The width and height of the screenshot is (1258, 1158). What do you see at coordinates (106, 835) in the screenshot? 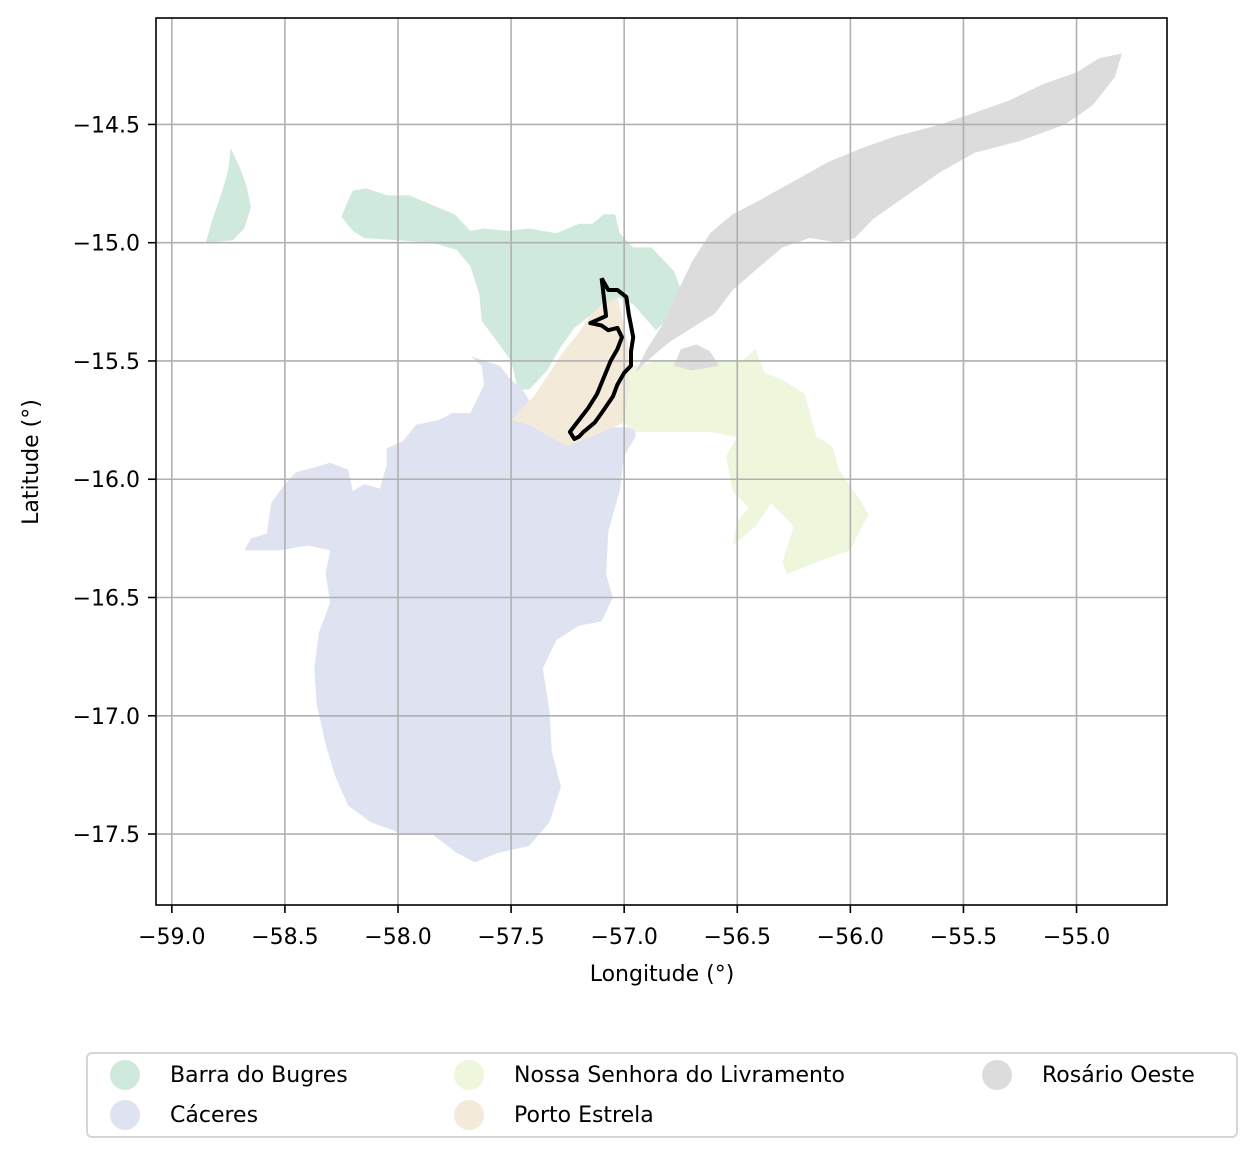
I see `y-tick-label: −17.5` at bounding box center [106, 835].